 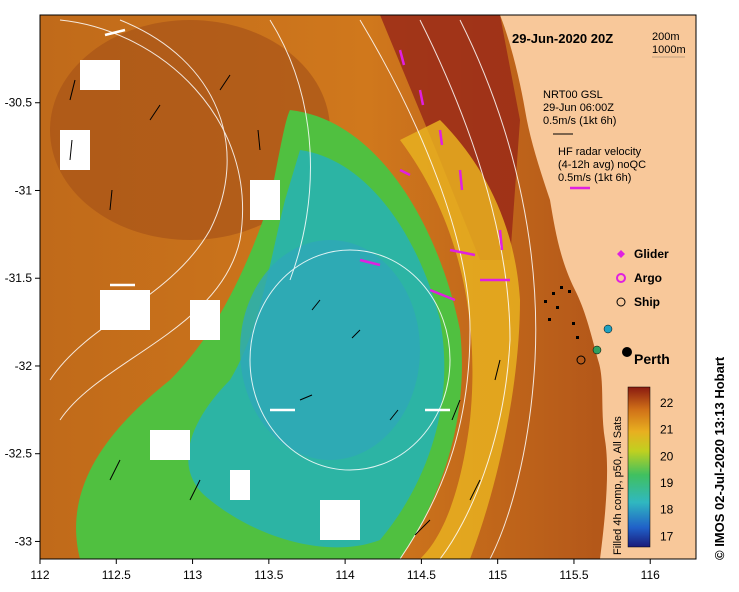 What do you see at coordinates (460, 339) in the screenshot?
I see `sst-front-yellow` at bounding box center [460, 339].